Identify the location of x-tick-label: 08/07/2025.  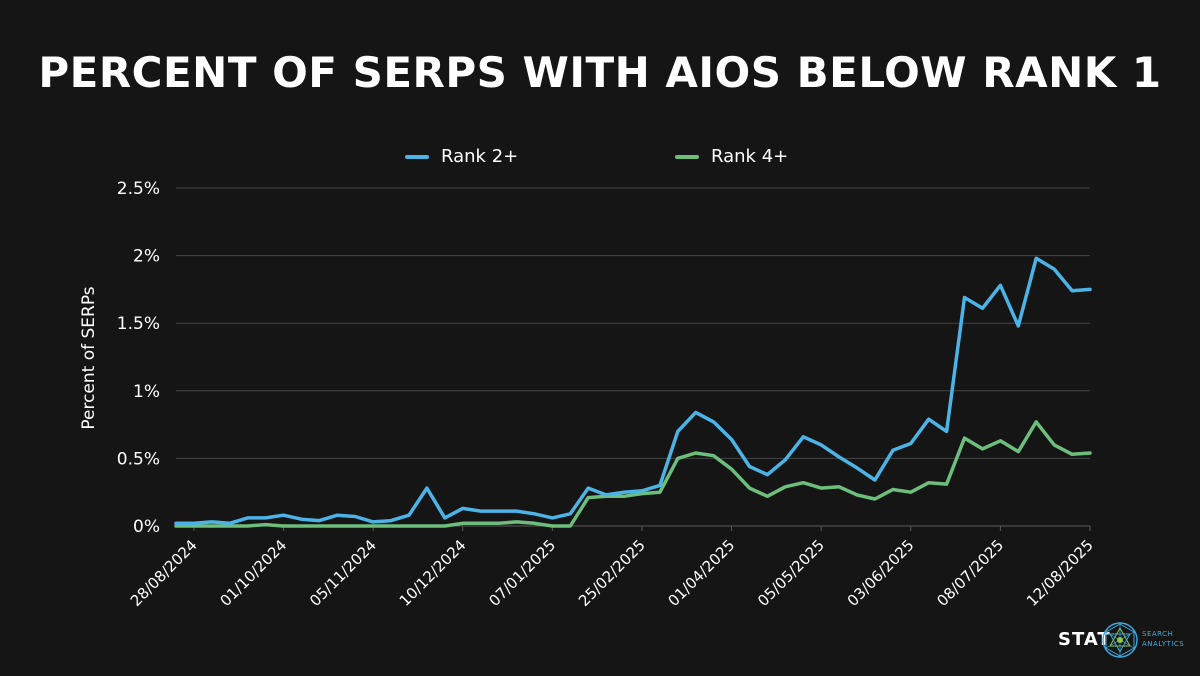
(970, 573).